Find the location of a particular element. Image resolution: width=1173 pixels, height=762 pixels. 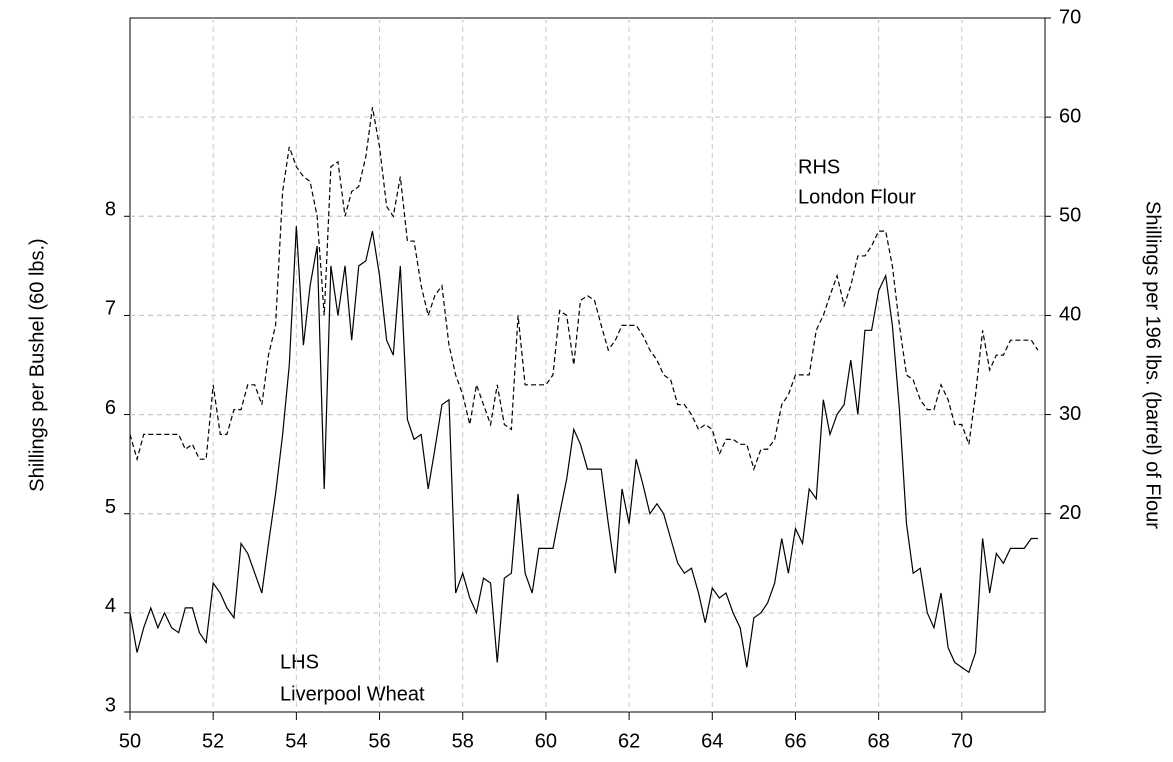

y2-axis-label: Shillings per 196 lbs. (barrel) of Flour is located at coordinates (1153, 365).